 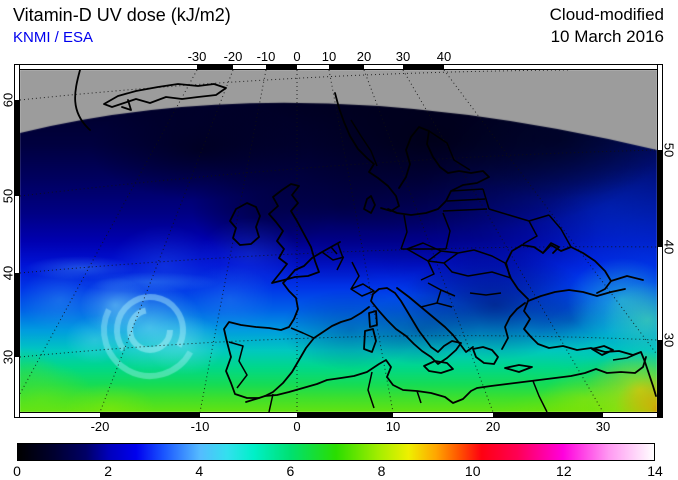 I want to click on colorbar-tick-label: 14, so click(x=655, y=471).